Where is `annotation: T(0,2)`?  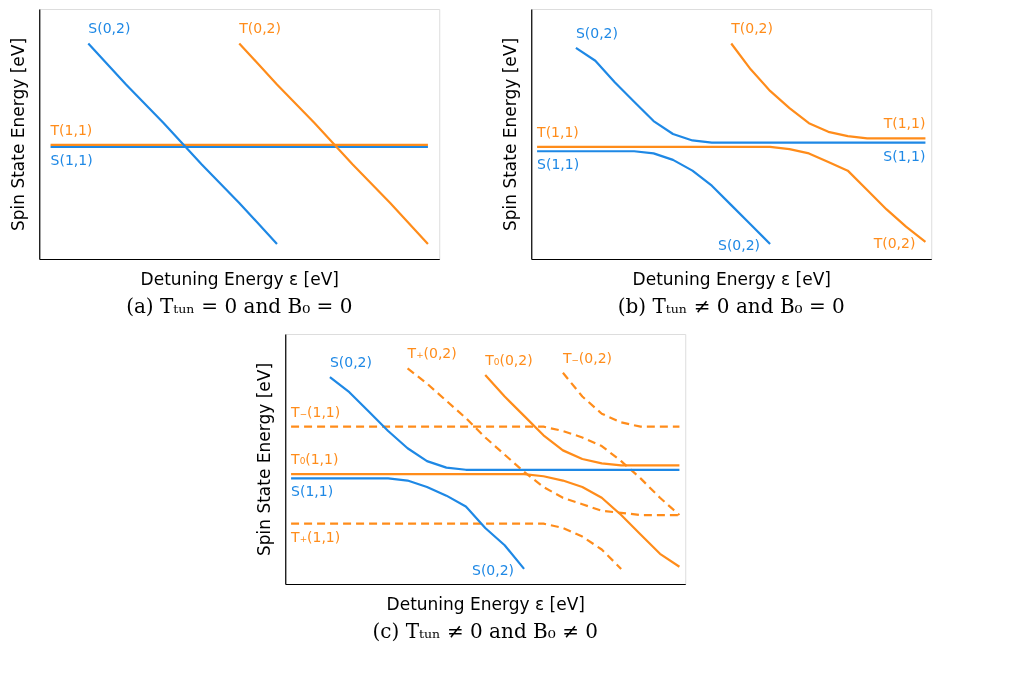 annotation: T(0,2) is located at coordinates (894, 242).